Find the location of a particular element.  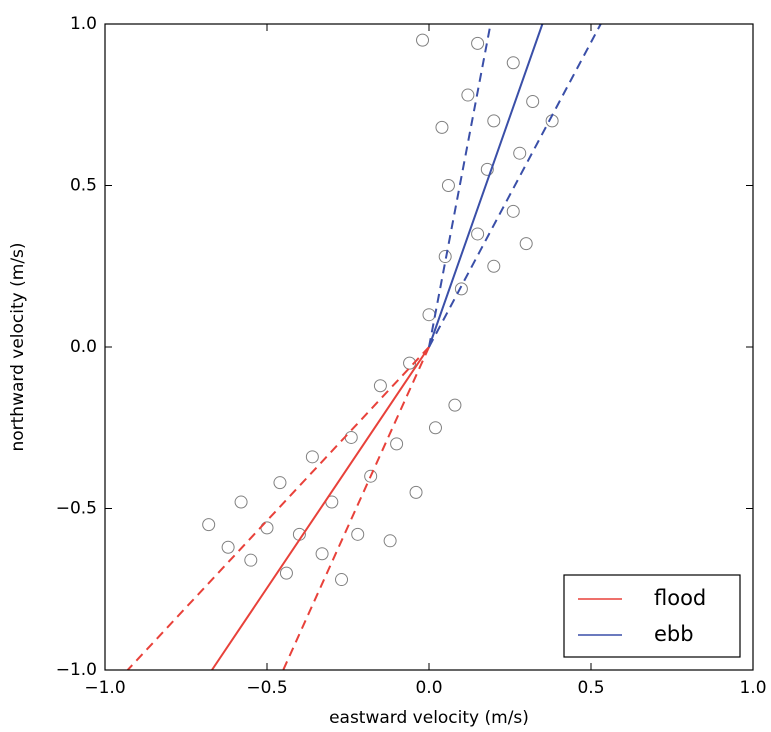

legend-label: flood is located at coordinates (680, 598).